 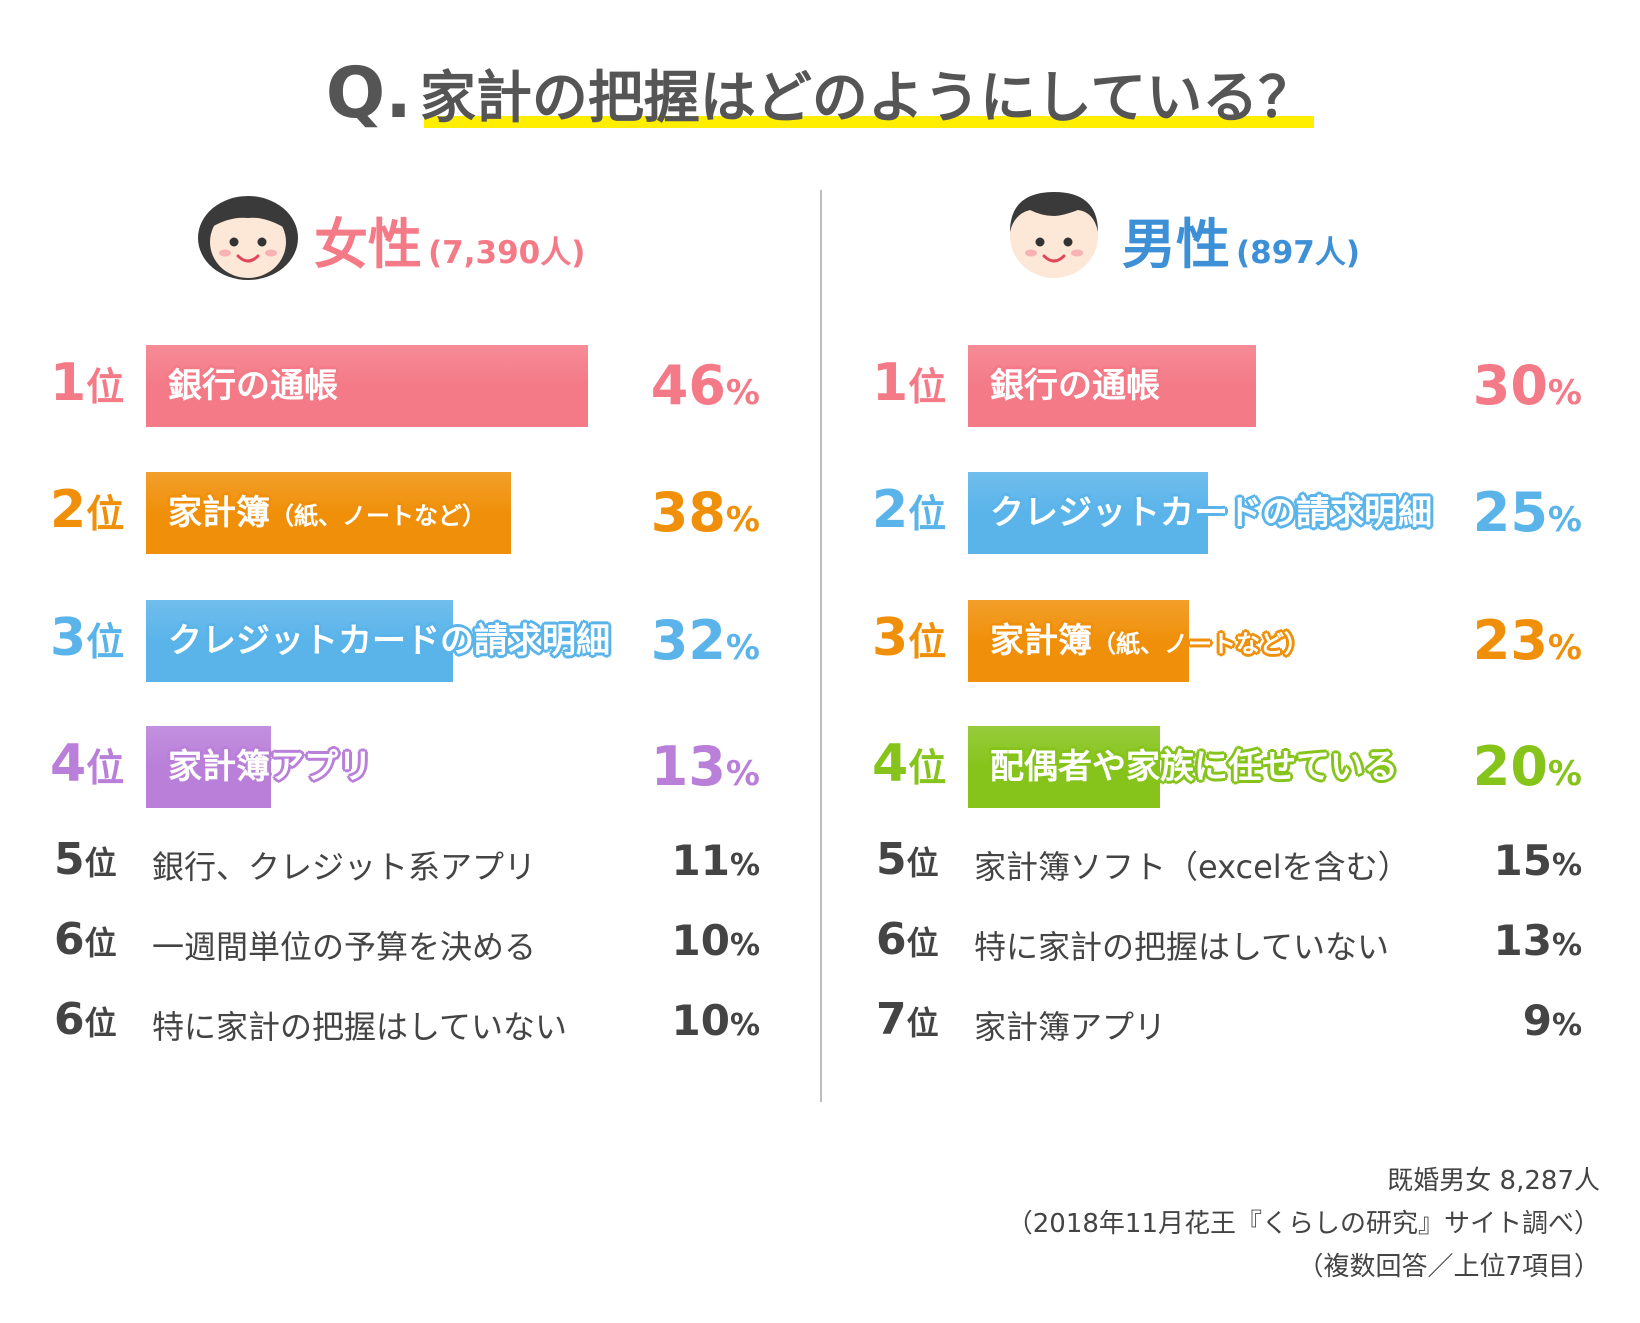 I want to click on panel-divider, so click(x=821, y=646).